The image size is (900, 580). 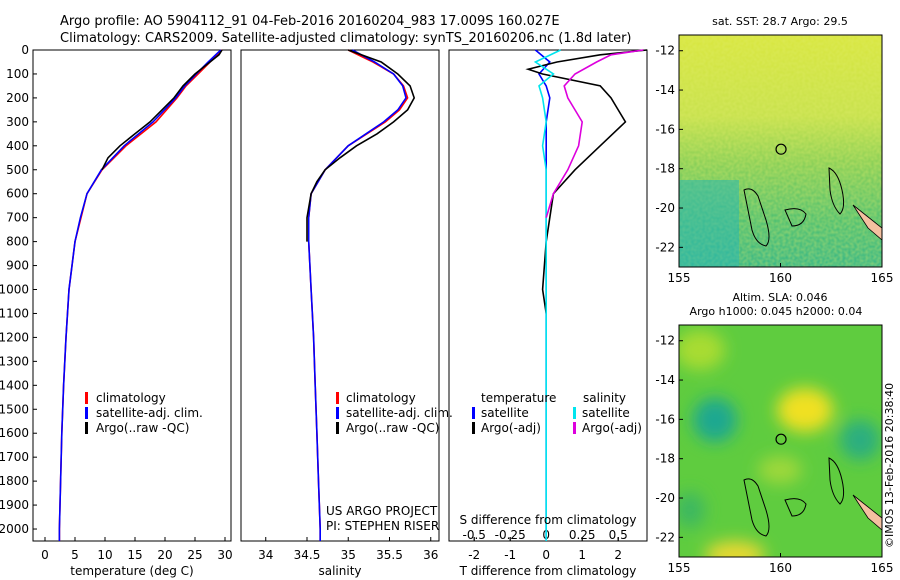 What do you see at coordinates (511, 428) in the screenshot?
I see `legend-label-t-argo: Argo(-adj)` at bounding box center [511, 428].